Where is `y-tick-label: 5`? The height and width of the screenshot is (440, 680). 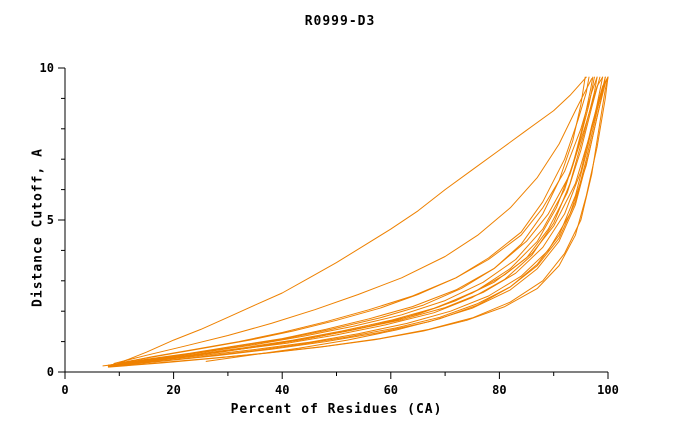 y-tick-label: 5 is located at coordinates (50, 220).